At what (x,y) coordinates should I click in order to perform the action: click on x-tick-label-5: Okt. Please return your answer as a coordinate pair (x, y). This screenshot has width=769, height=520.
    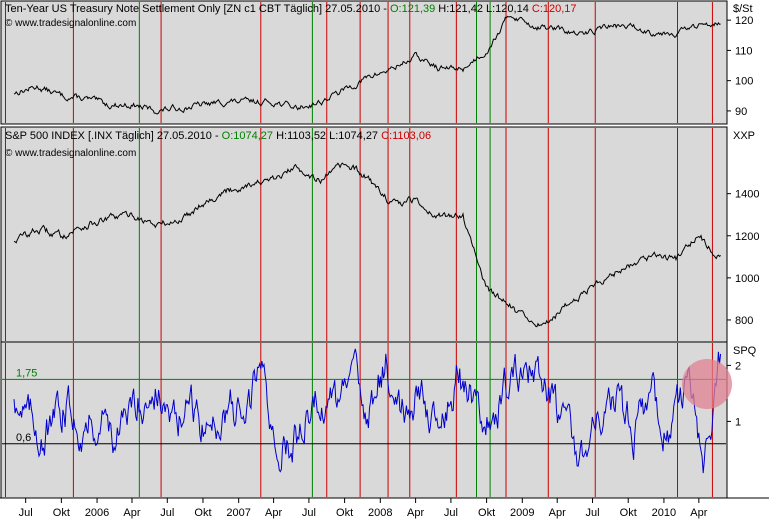
    Looking at the image, I should click on (202, 513).